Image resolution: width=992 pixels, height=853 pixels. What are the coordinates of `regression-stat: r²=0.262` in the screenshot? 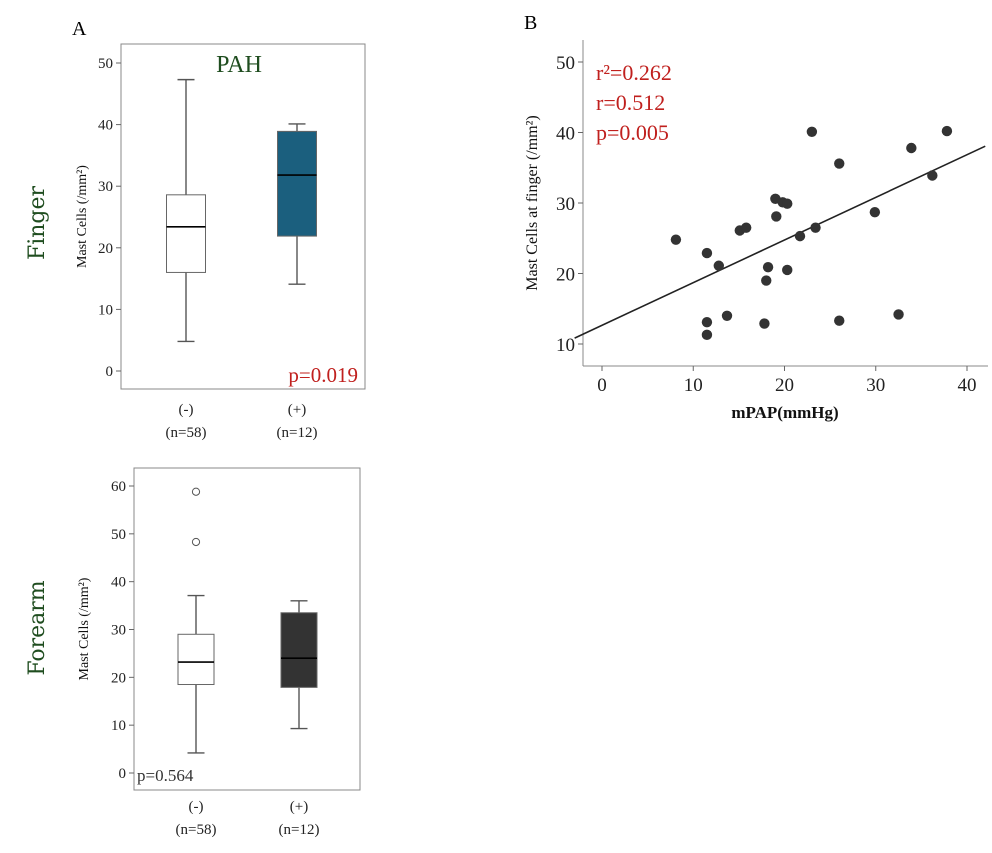 It's located at (634, 72).